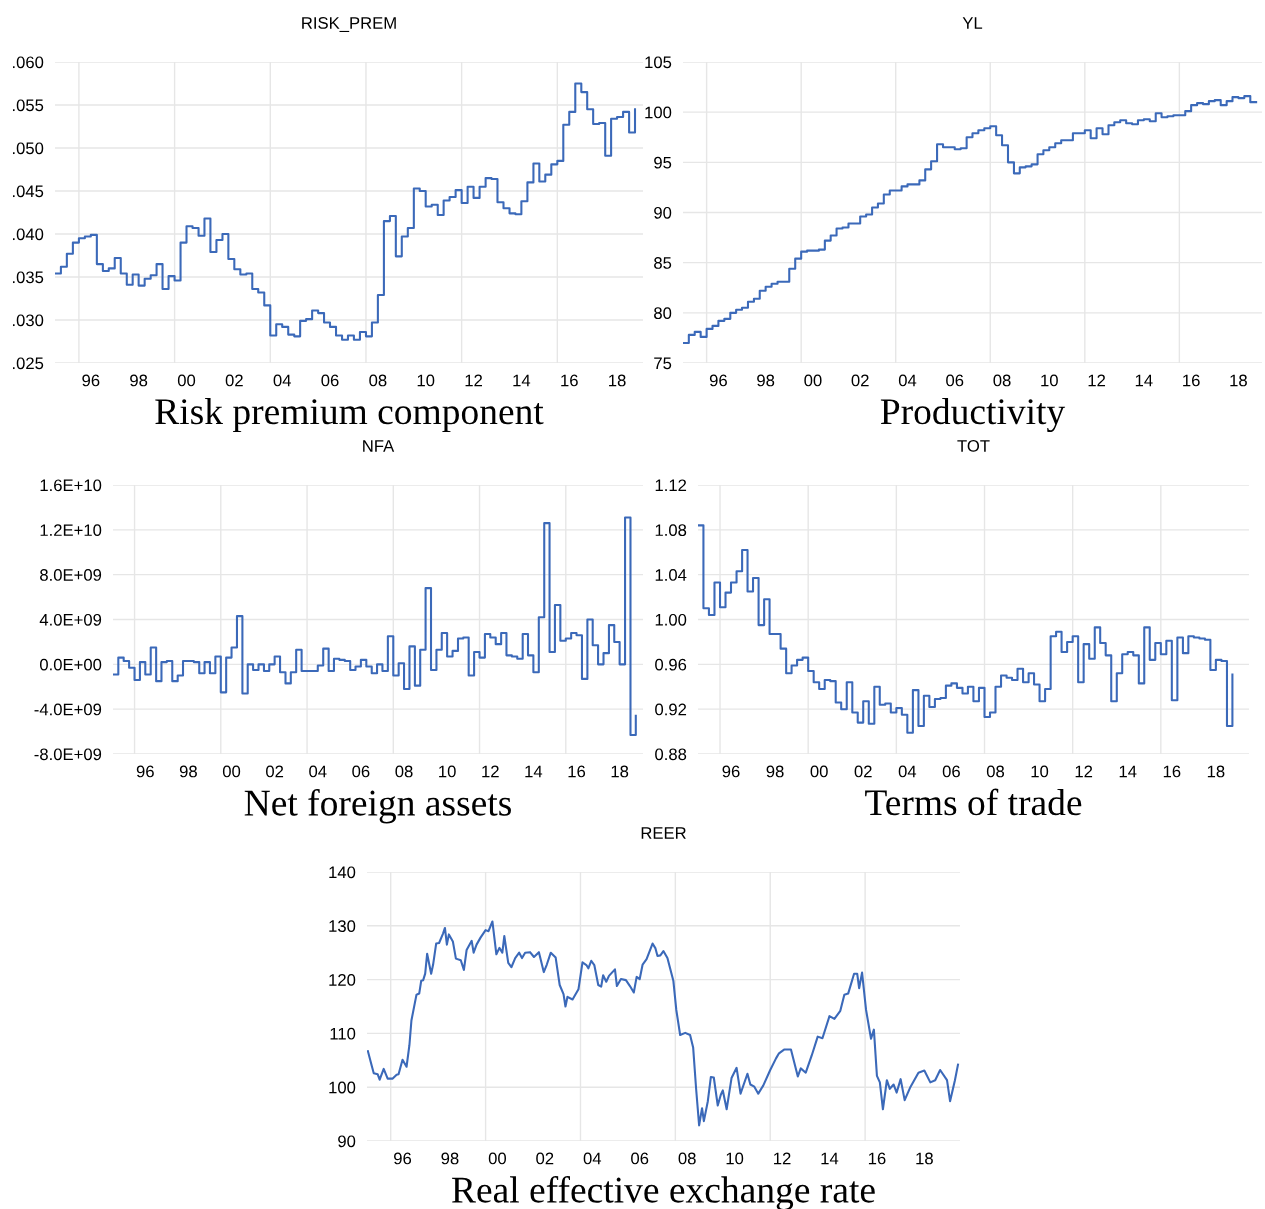 This screenshot has width=1265, height=1209. I want to click on y-tick-label: 85, so click(663, 263).